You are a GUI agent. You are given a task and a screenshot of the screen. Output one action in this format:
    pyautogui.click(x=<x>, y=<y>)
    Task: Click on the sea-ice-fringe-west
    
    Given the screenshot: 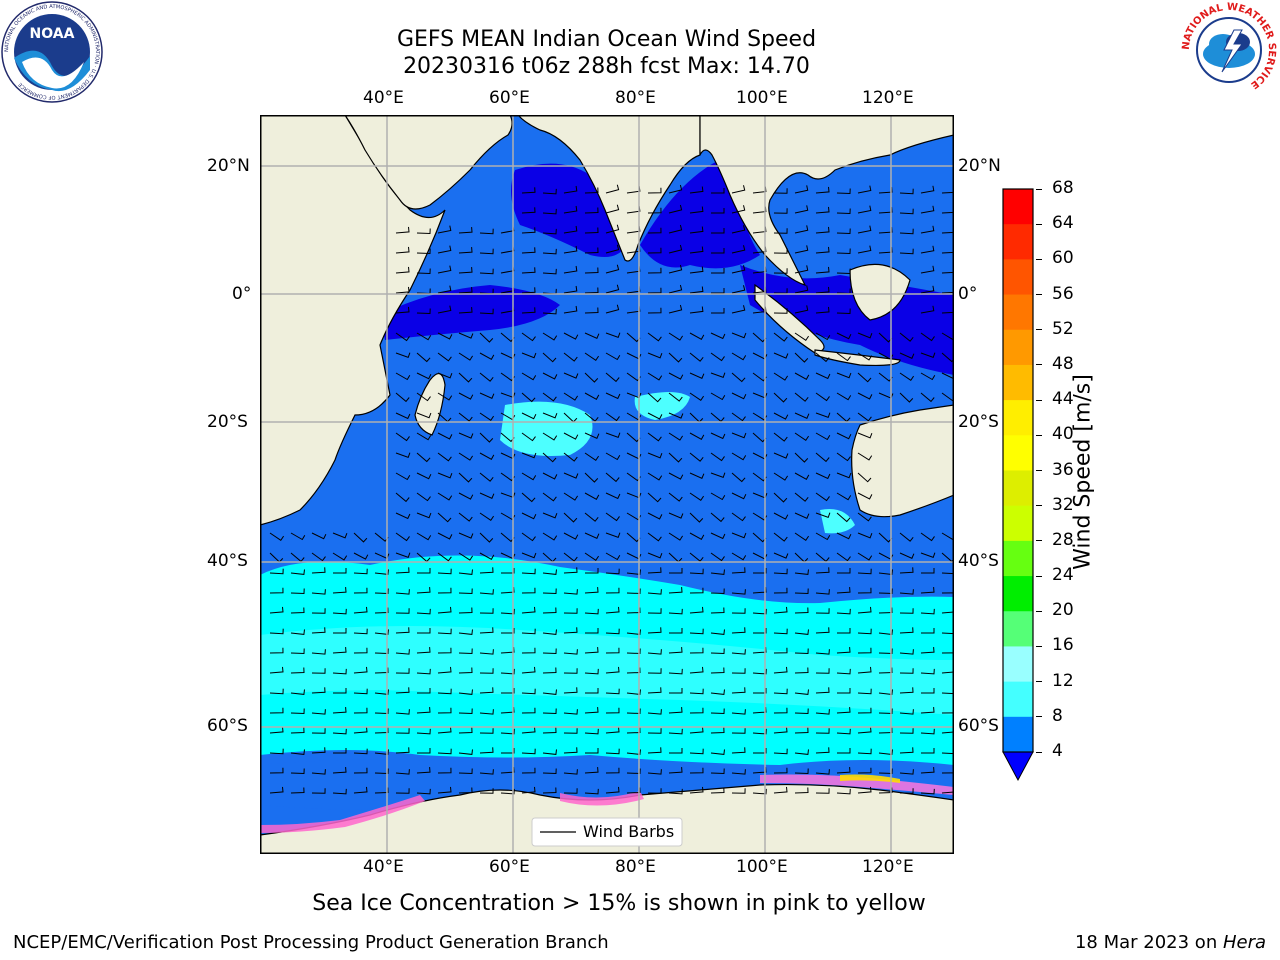 What is the action you would take?
    pyautogui.click(x=342, y=814)
    